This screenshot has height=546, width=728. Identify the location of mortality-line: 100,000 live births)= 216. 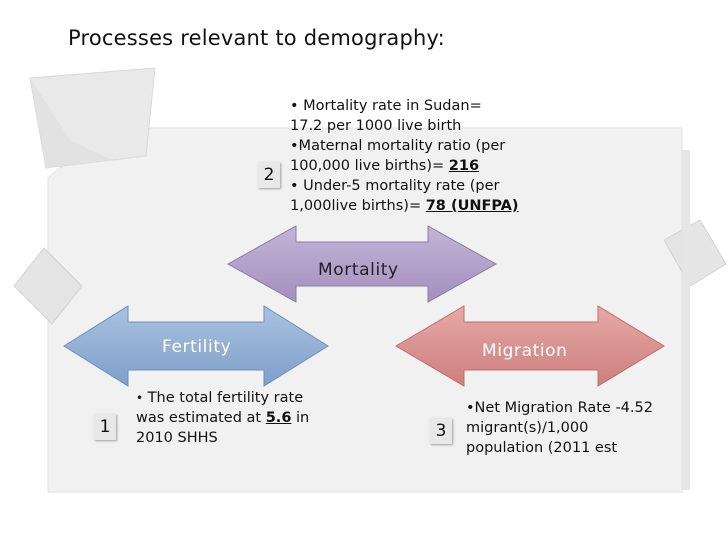
(385, 166).